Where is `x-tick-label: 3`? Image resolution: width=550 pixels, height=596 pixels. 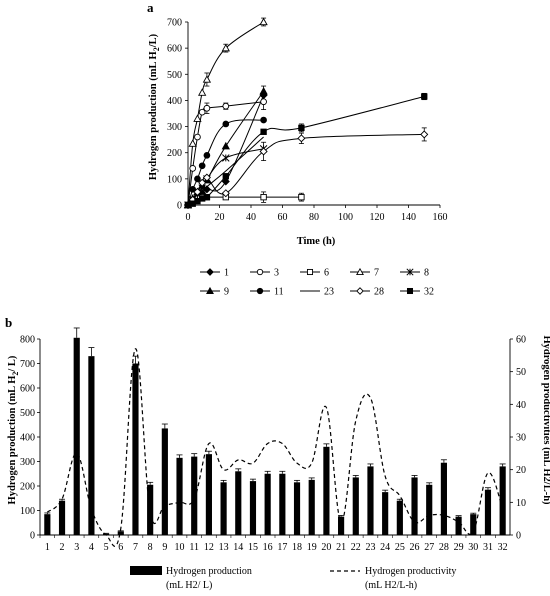 x-tick-label: 3 is located at coordinates (76, 547).